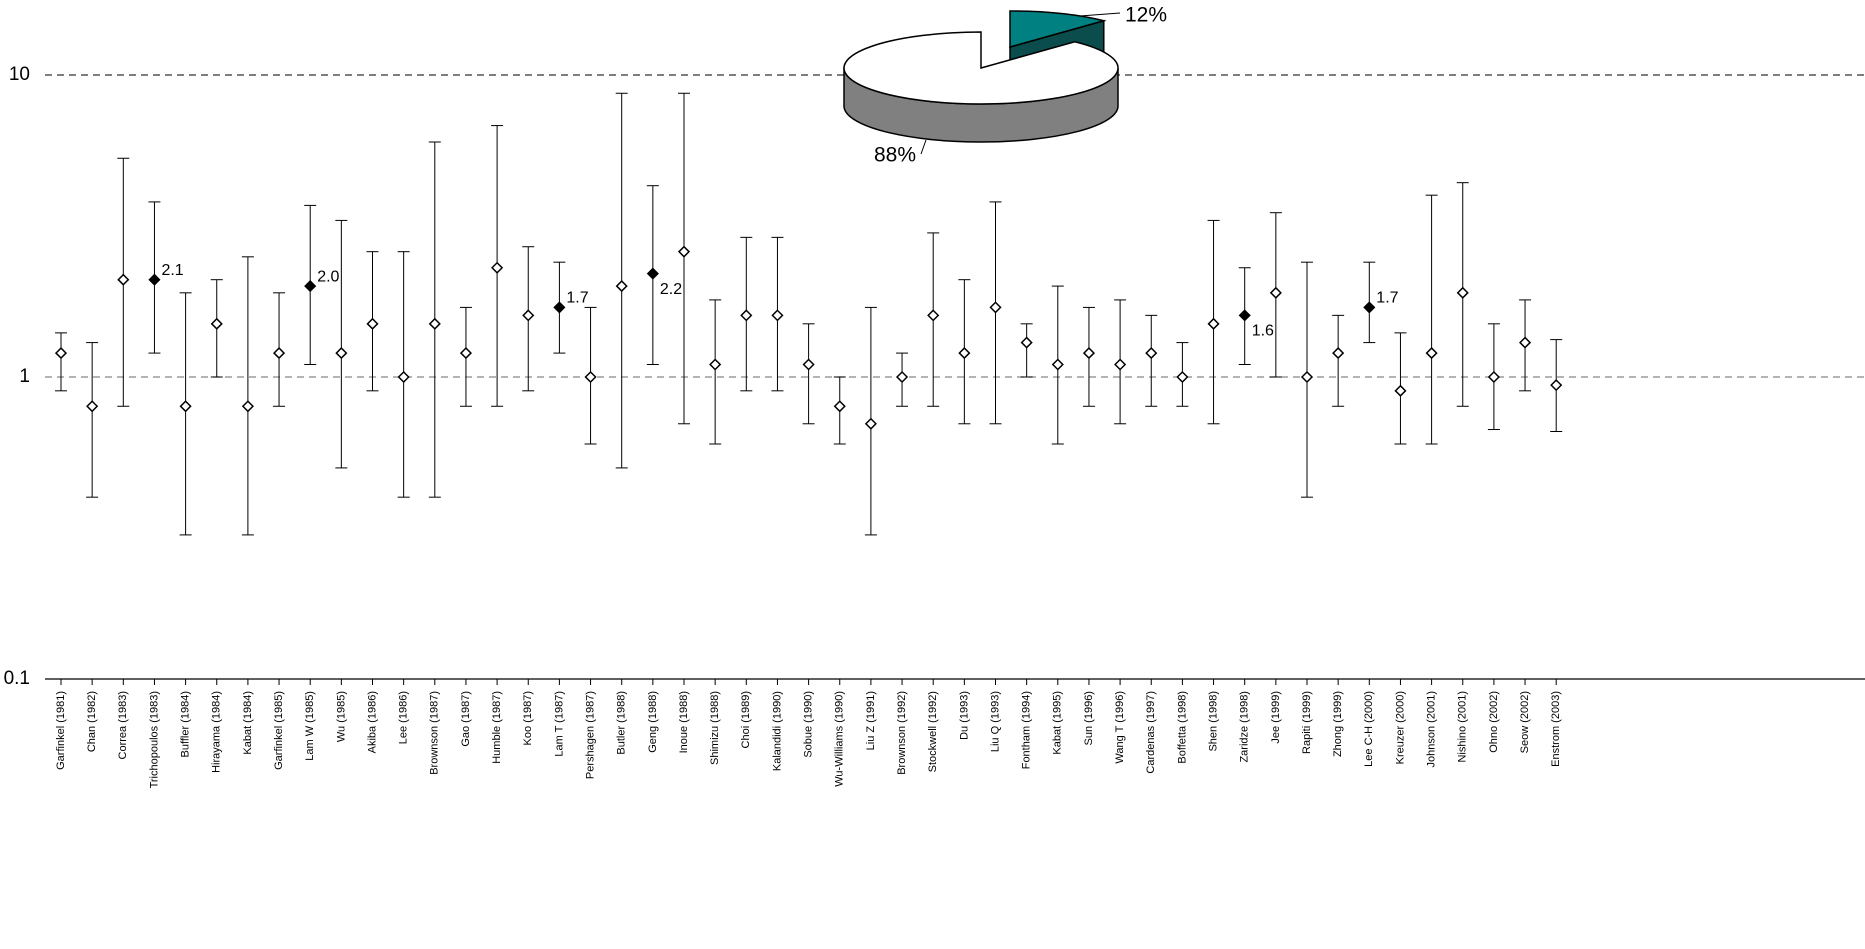 The image size is (1865, 949). What do you see at coordinates (1369, 729) in the screenshot?
I see `x-tick-label: Lee C-H (2000)` at bounding box center [1369, 729].